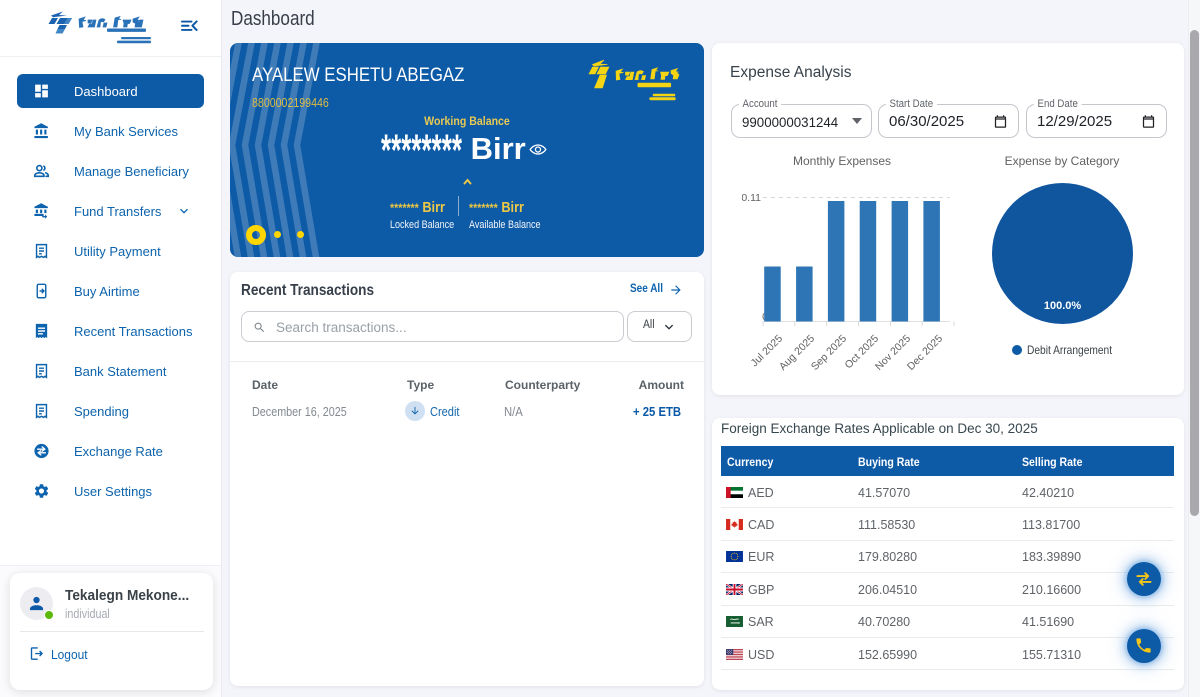  What do you see at coordinates (829, 353) in the screenshot?
I see `svg-text: Sep 2025` at bounding box center [829, 353].